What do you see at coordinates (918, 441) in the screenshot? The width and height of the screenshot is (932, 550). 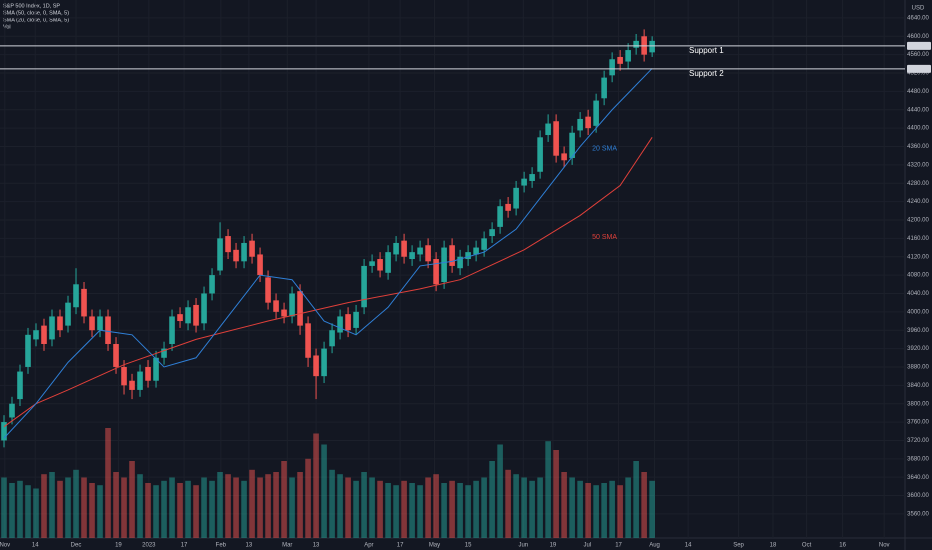 I see `y-tick-label: 3720.00` at bounding box center [918, 441].